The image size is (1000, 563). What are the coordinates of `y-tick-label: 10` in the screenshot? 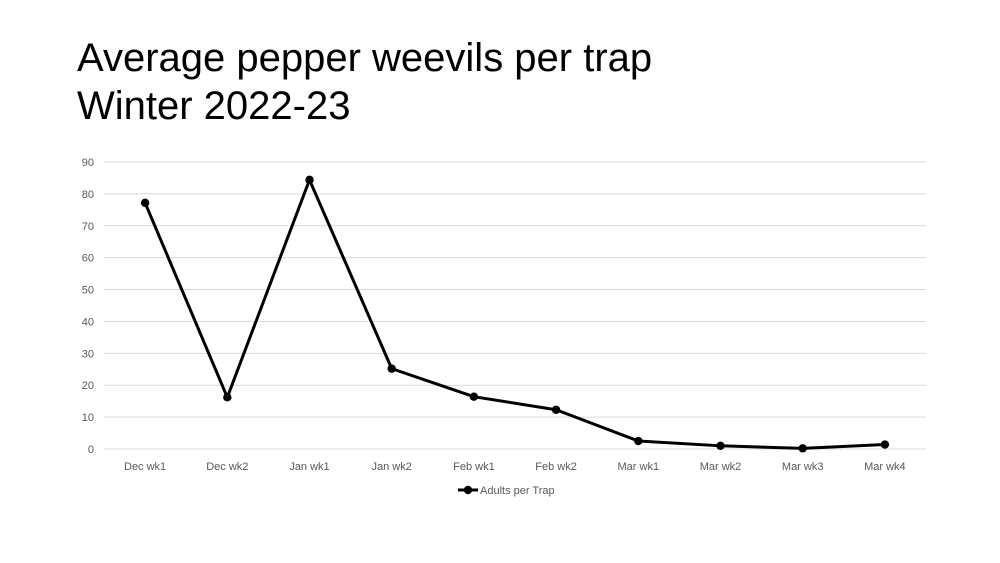 It's located at (88, 418).